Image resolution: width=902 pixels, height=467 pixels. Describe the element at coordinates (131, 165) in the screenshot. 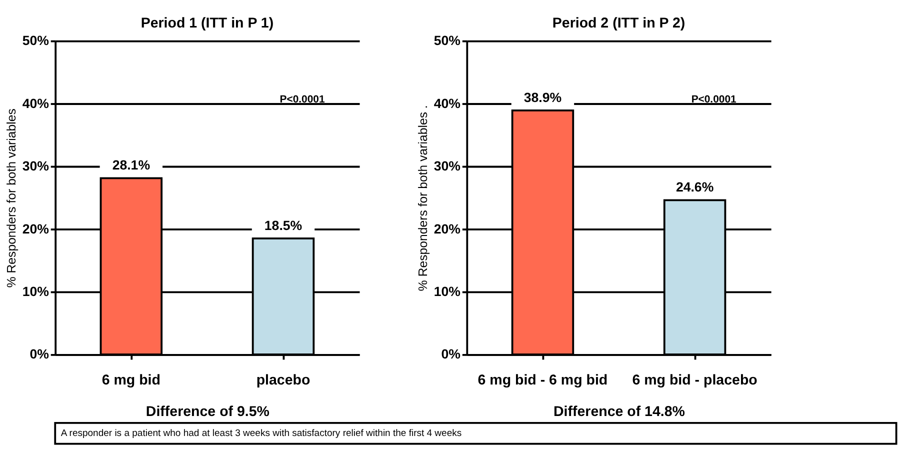

I see `data-label: 28.1%` at that location.